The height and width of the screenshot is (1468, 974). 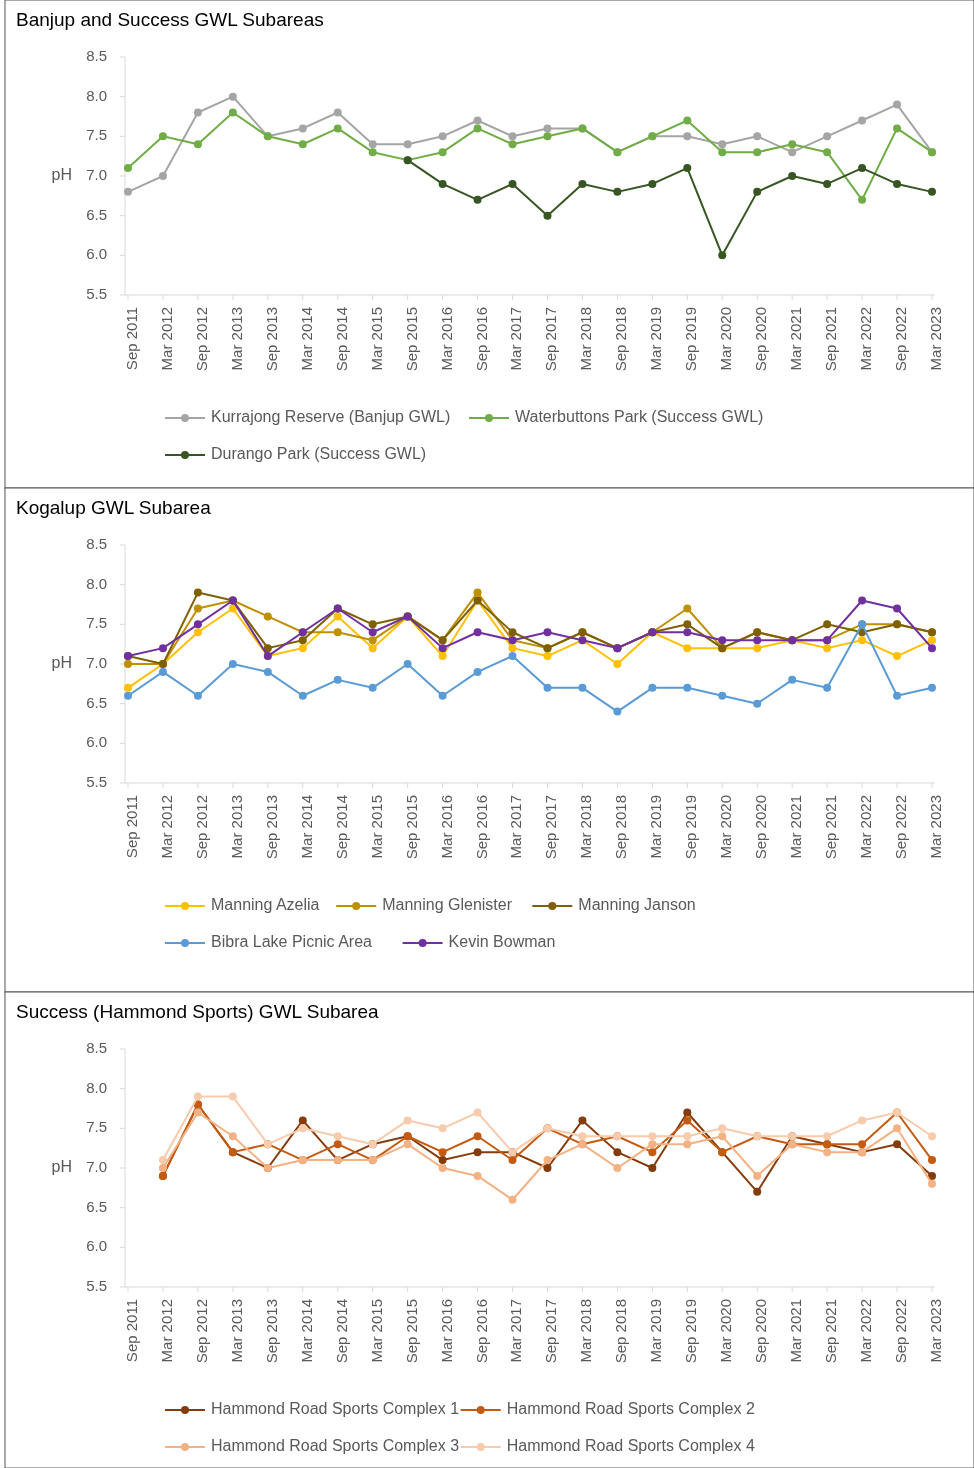 I want to click on y-tick-label: 6.5, so click(x=96, y=214).